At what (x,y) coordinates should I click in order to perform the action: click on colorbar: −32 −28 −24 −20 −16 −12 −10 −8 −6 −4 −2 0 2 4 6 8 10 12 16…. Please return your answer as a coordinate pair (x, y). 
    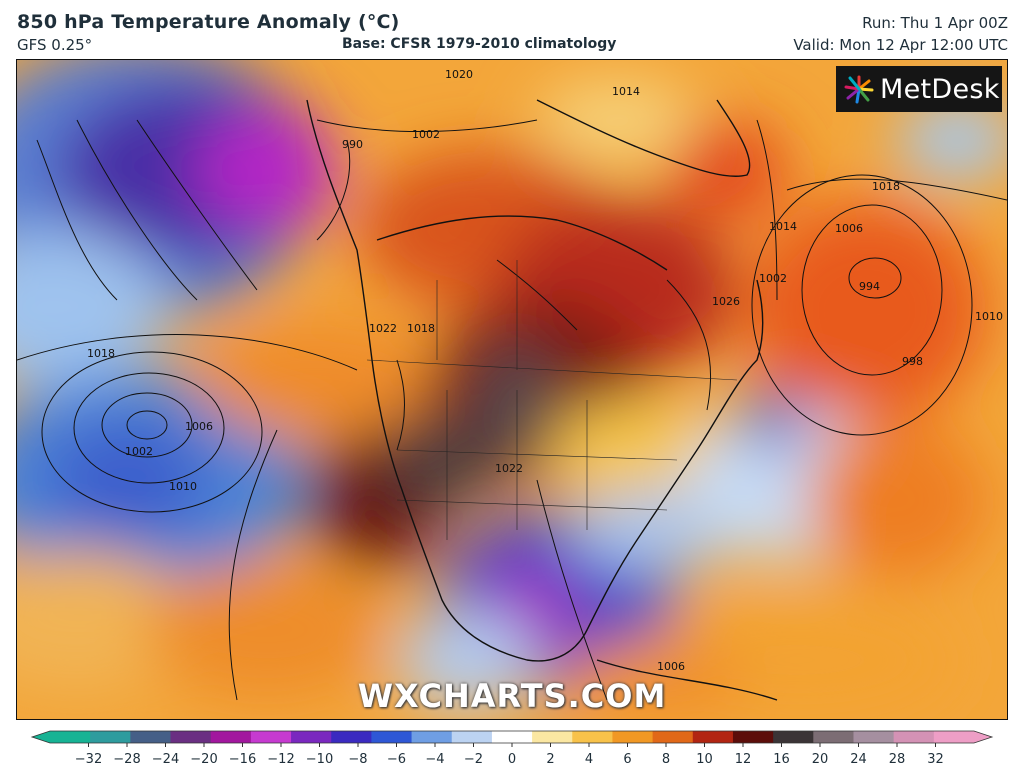
    Looking at the image, I should click on (512, 753).